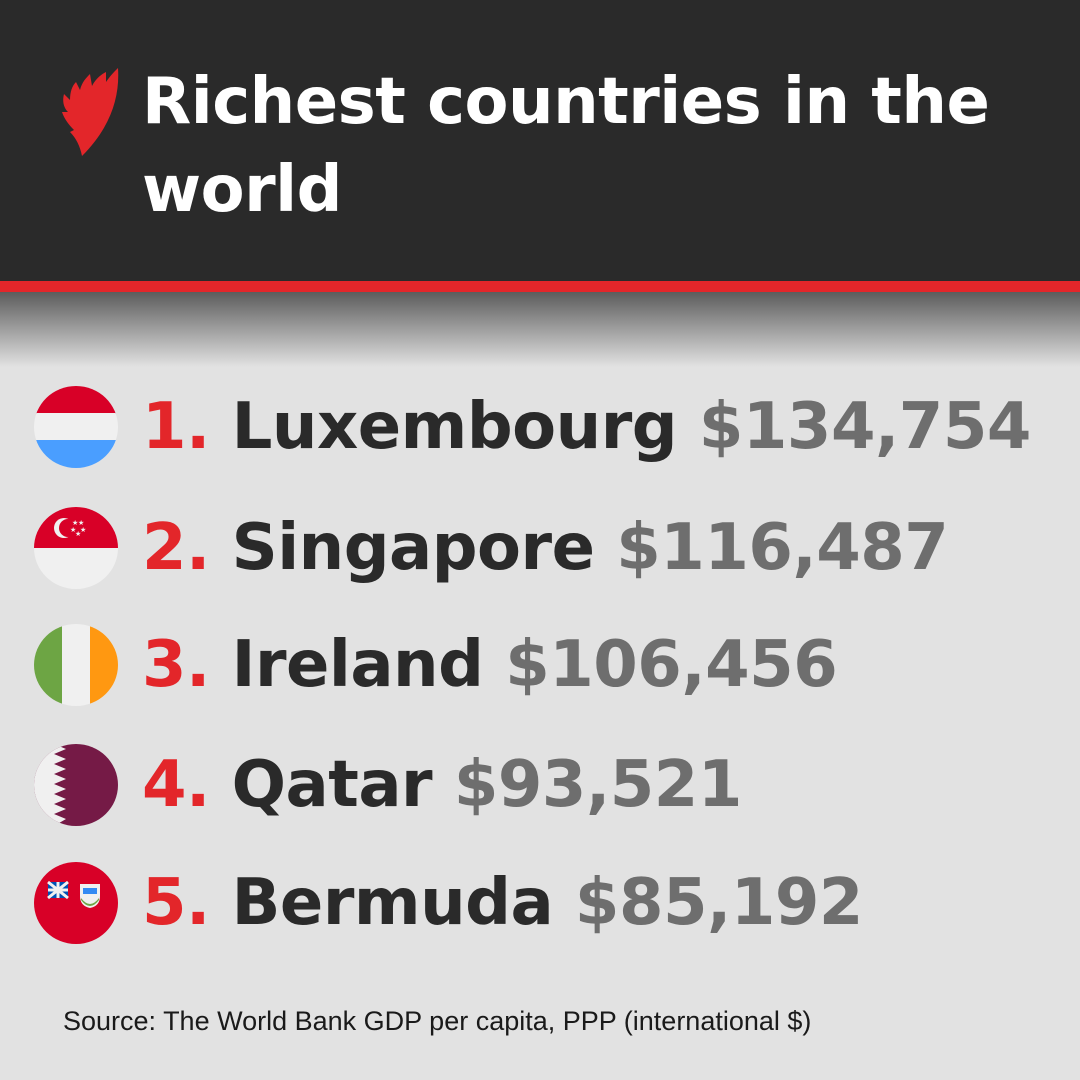 This screenshot has width=1080, height=1080. I want to click on rank: 1., so click(176, 427).